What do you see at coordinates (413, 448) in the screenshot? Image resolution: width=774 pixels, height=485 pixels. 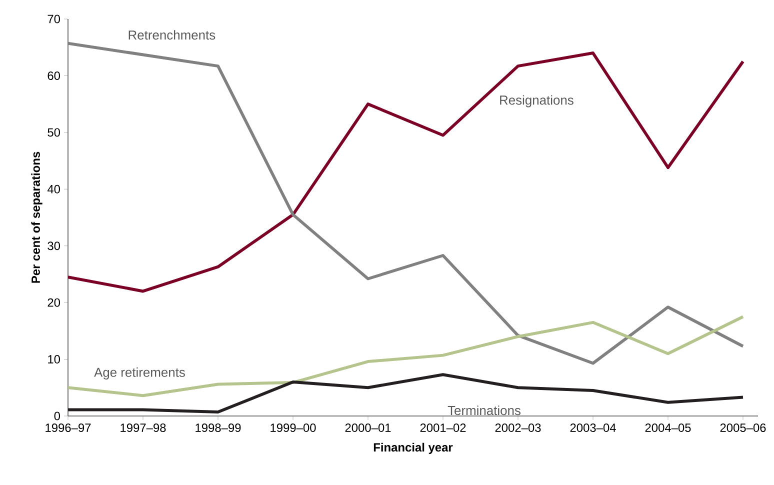 I see `x-axis-title: Financial year` at bounding box center [413, 448].